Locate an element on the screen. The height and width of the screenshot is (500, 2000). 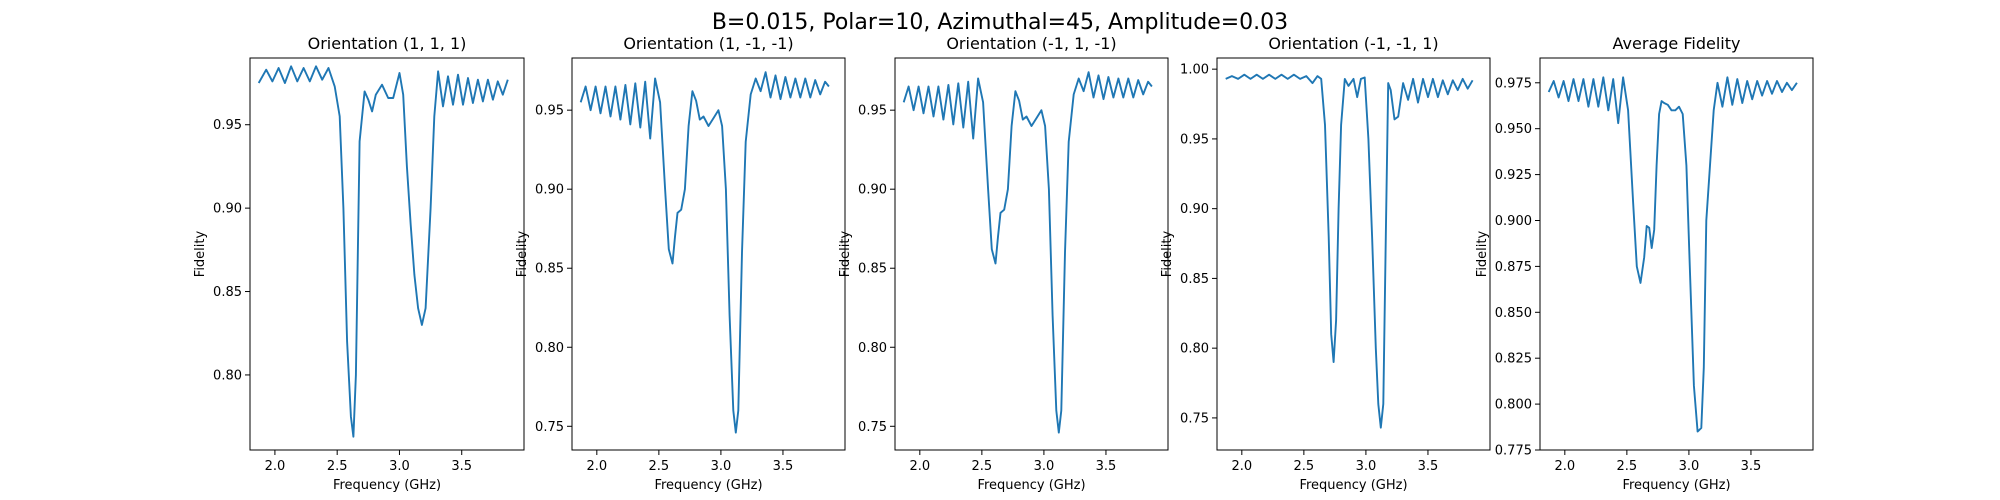
y-tick-label: 0.800 is located at coordinates (1513, 405).